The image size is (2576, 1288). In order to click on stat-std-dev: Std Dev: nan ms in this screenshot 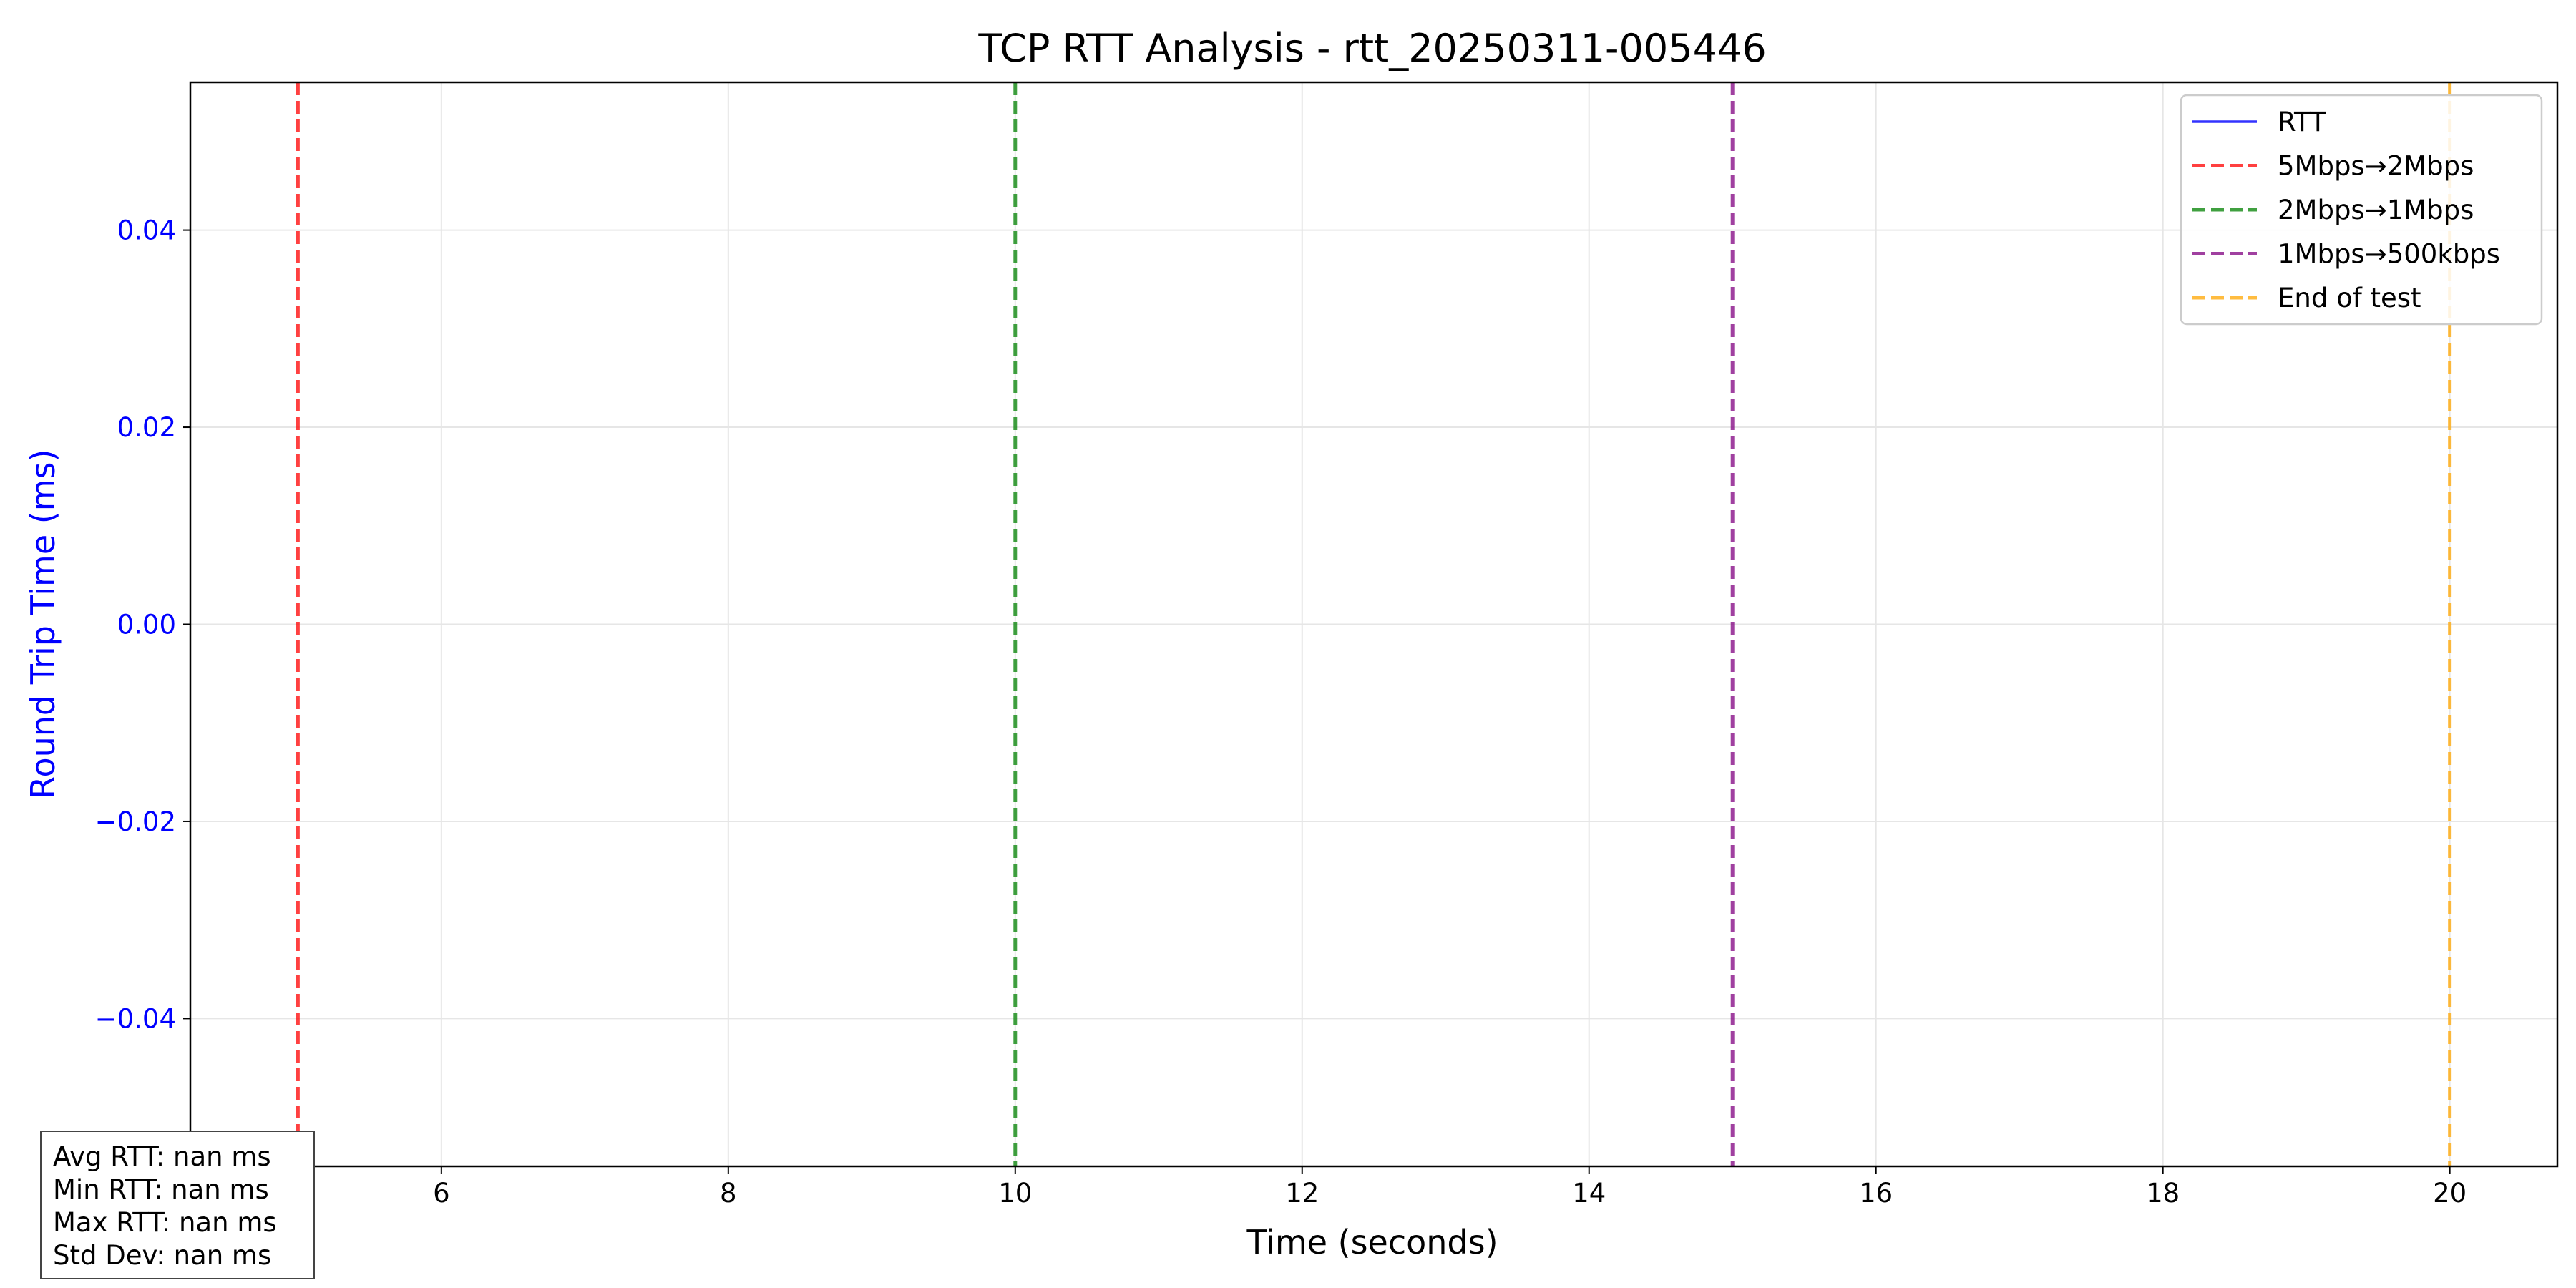, I will do `click(162, 1255)`.